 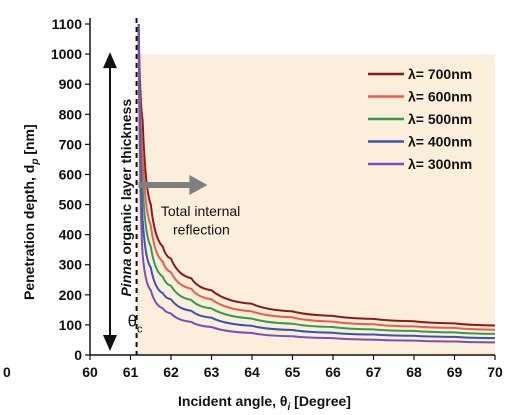 I want to click on y-axis-title-unit: [nm], so click(x=29, y=141).